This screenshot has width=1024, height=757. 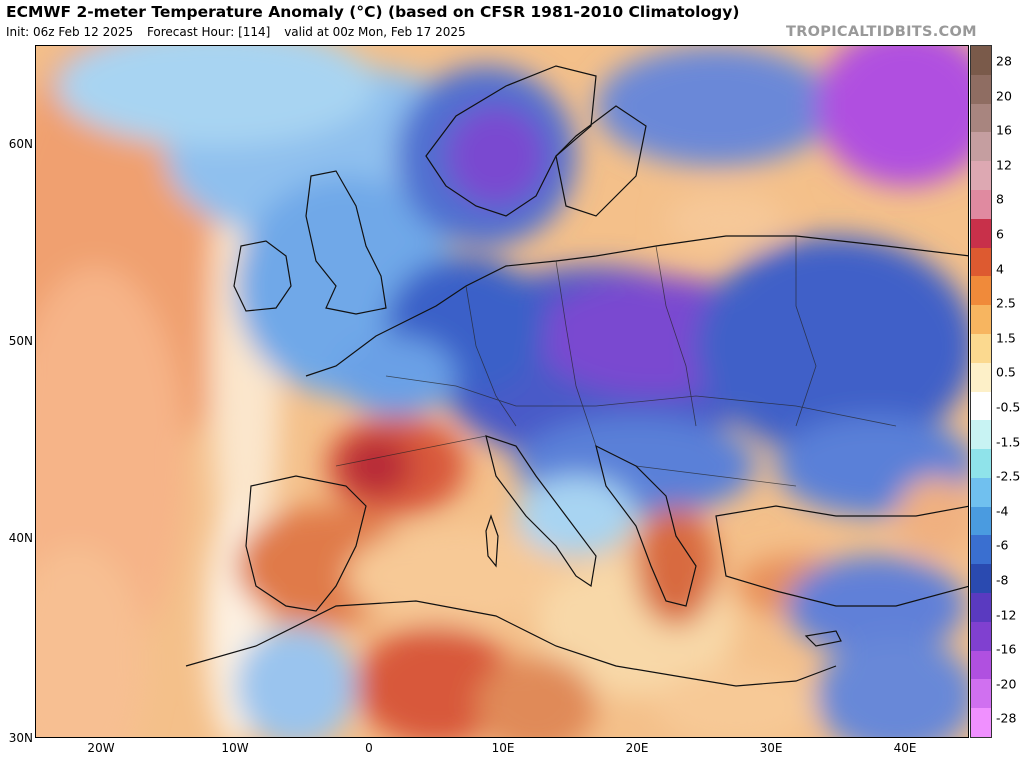 I want to click on lon-label-10w: 10W, so click(x=235, y=748).